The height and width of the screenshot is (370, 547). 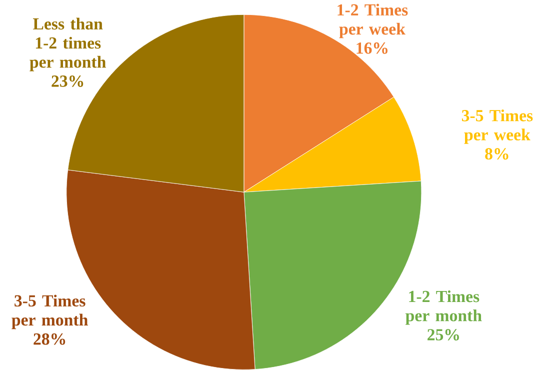 I want to click on slice-label: 3-5 Times per month, so click(x=50, y=312).